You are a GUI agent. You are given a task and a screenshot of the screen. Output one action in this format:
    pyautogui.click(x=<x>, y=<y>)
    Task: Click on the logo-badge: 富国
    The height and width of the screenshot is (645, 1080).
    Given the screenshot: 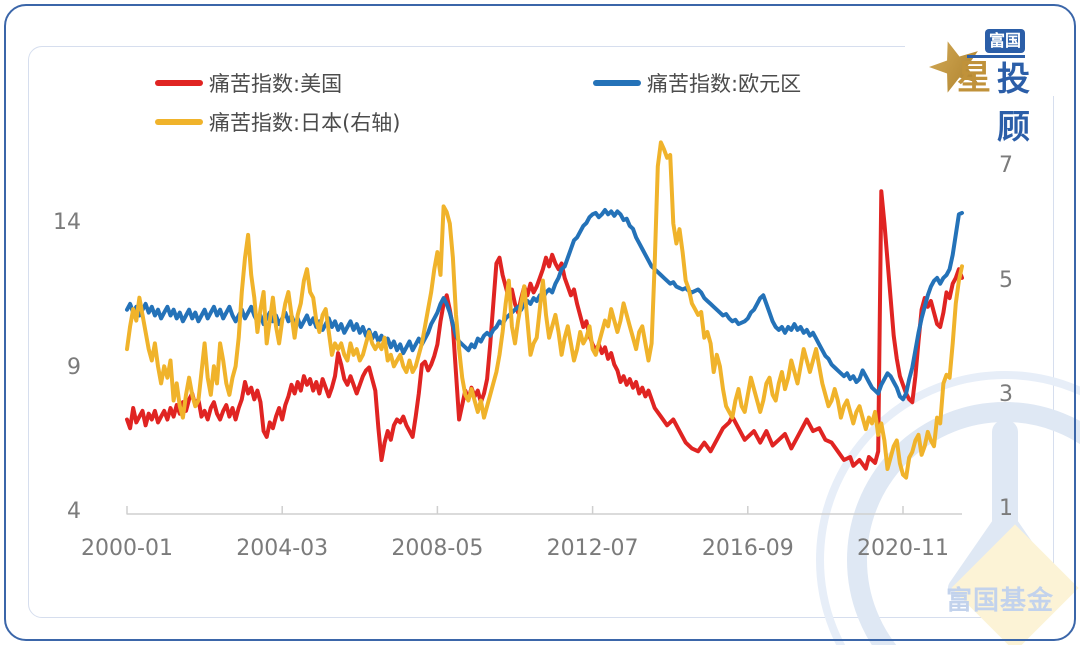 What is the action you would take?
    pyautogui.click(x=1005, y=41)
    